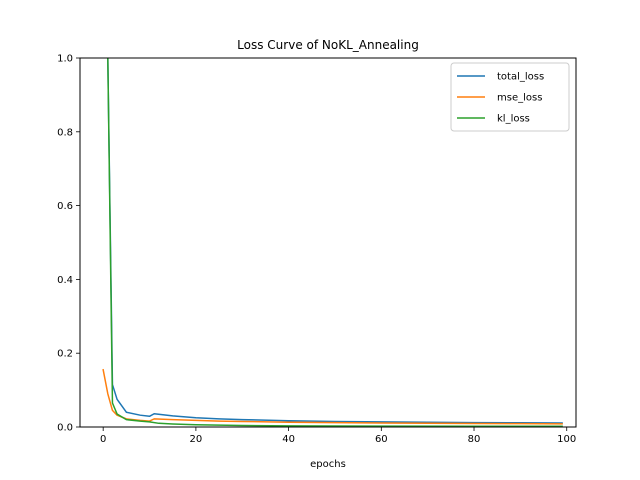  Describe the element at coordinates (65, 206) in the screenshot. I see `y-tick-label: 0.6` at that location.